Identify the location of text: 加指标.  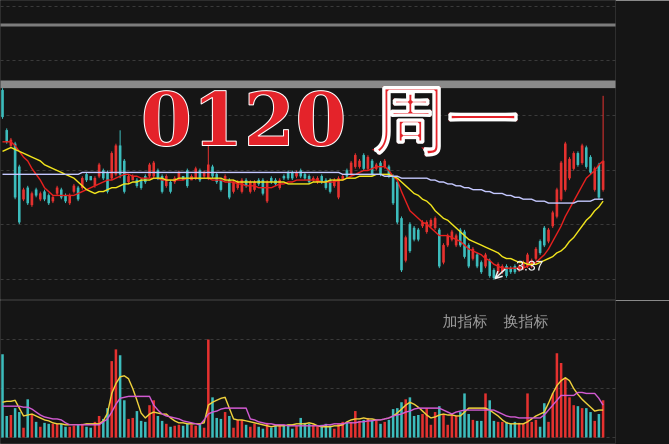
(465, 321).